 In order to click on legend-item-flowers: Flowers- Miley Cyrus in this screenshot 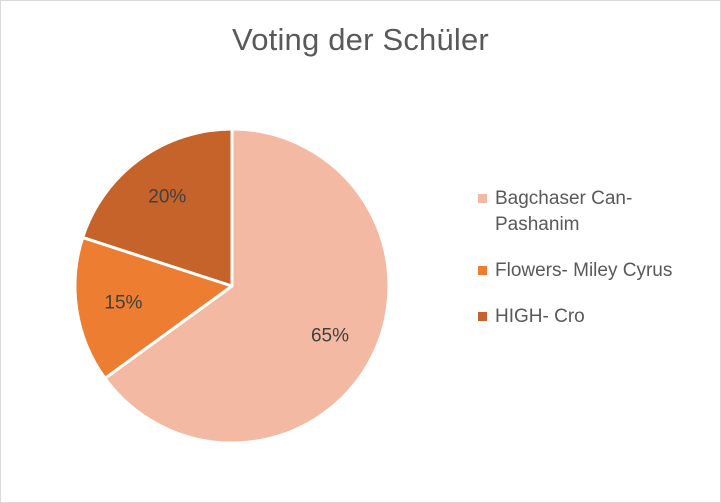, I will do `click(596, 271)`.